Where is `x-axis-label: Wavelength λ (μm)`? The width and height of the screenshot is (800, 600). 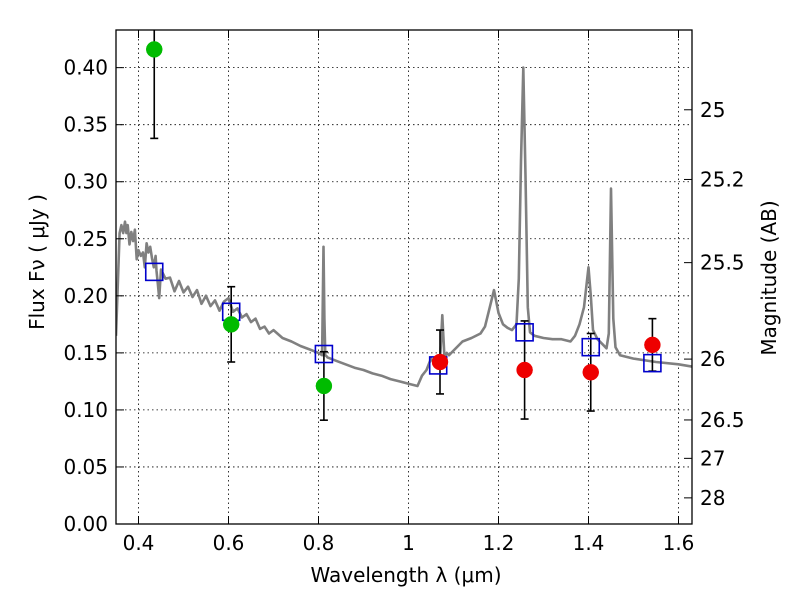 x-axis-label: Wavelength λ (μm) is located at coordinates (405, 575).